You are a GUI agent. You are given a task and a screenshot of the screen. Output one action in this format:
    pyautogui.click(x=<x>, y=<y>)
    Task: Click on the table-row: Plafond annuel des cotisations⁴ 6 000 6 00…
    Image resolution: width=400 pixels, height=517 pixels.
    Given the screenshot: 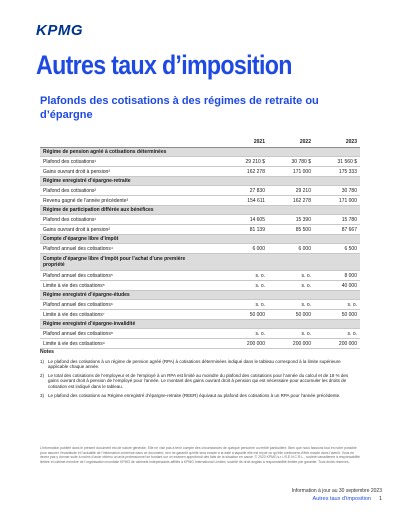 What is the action you would take?
    pyautogui.click(x=200, y=248)
    